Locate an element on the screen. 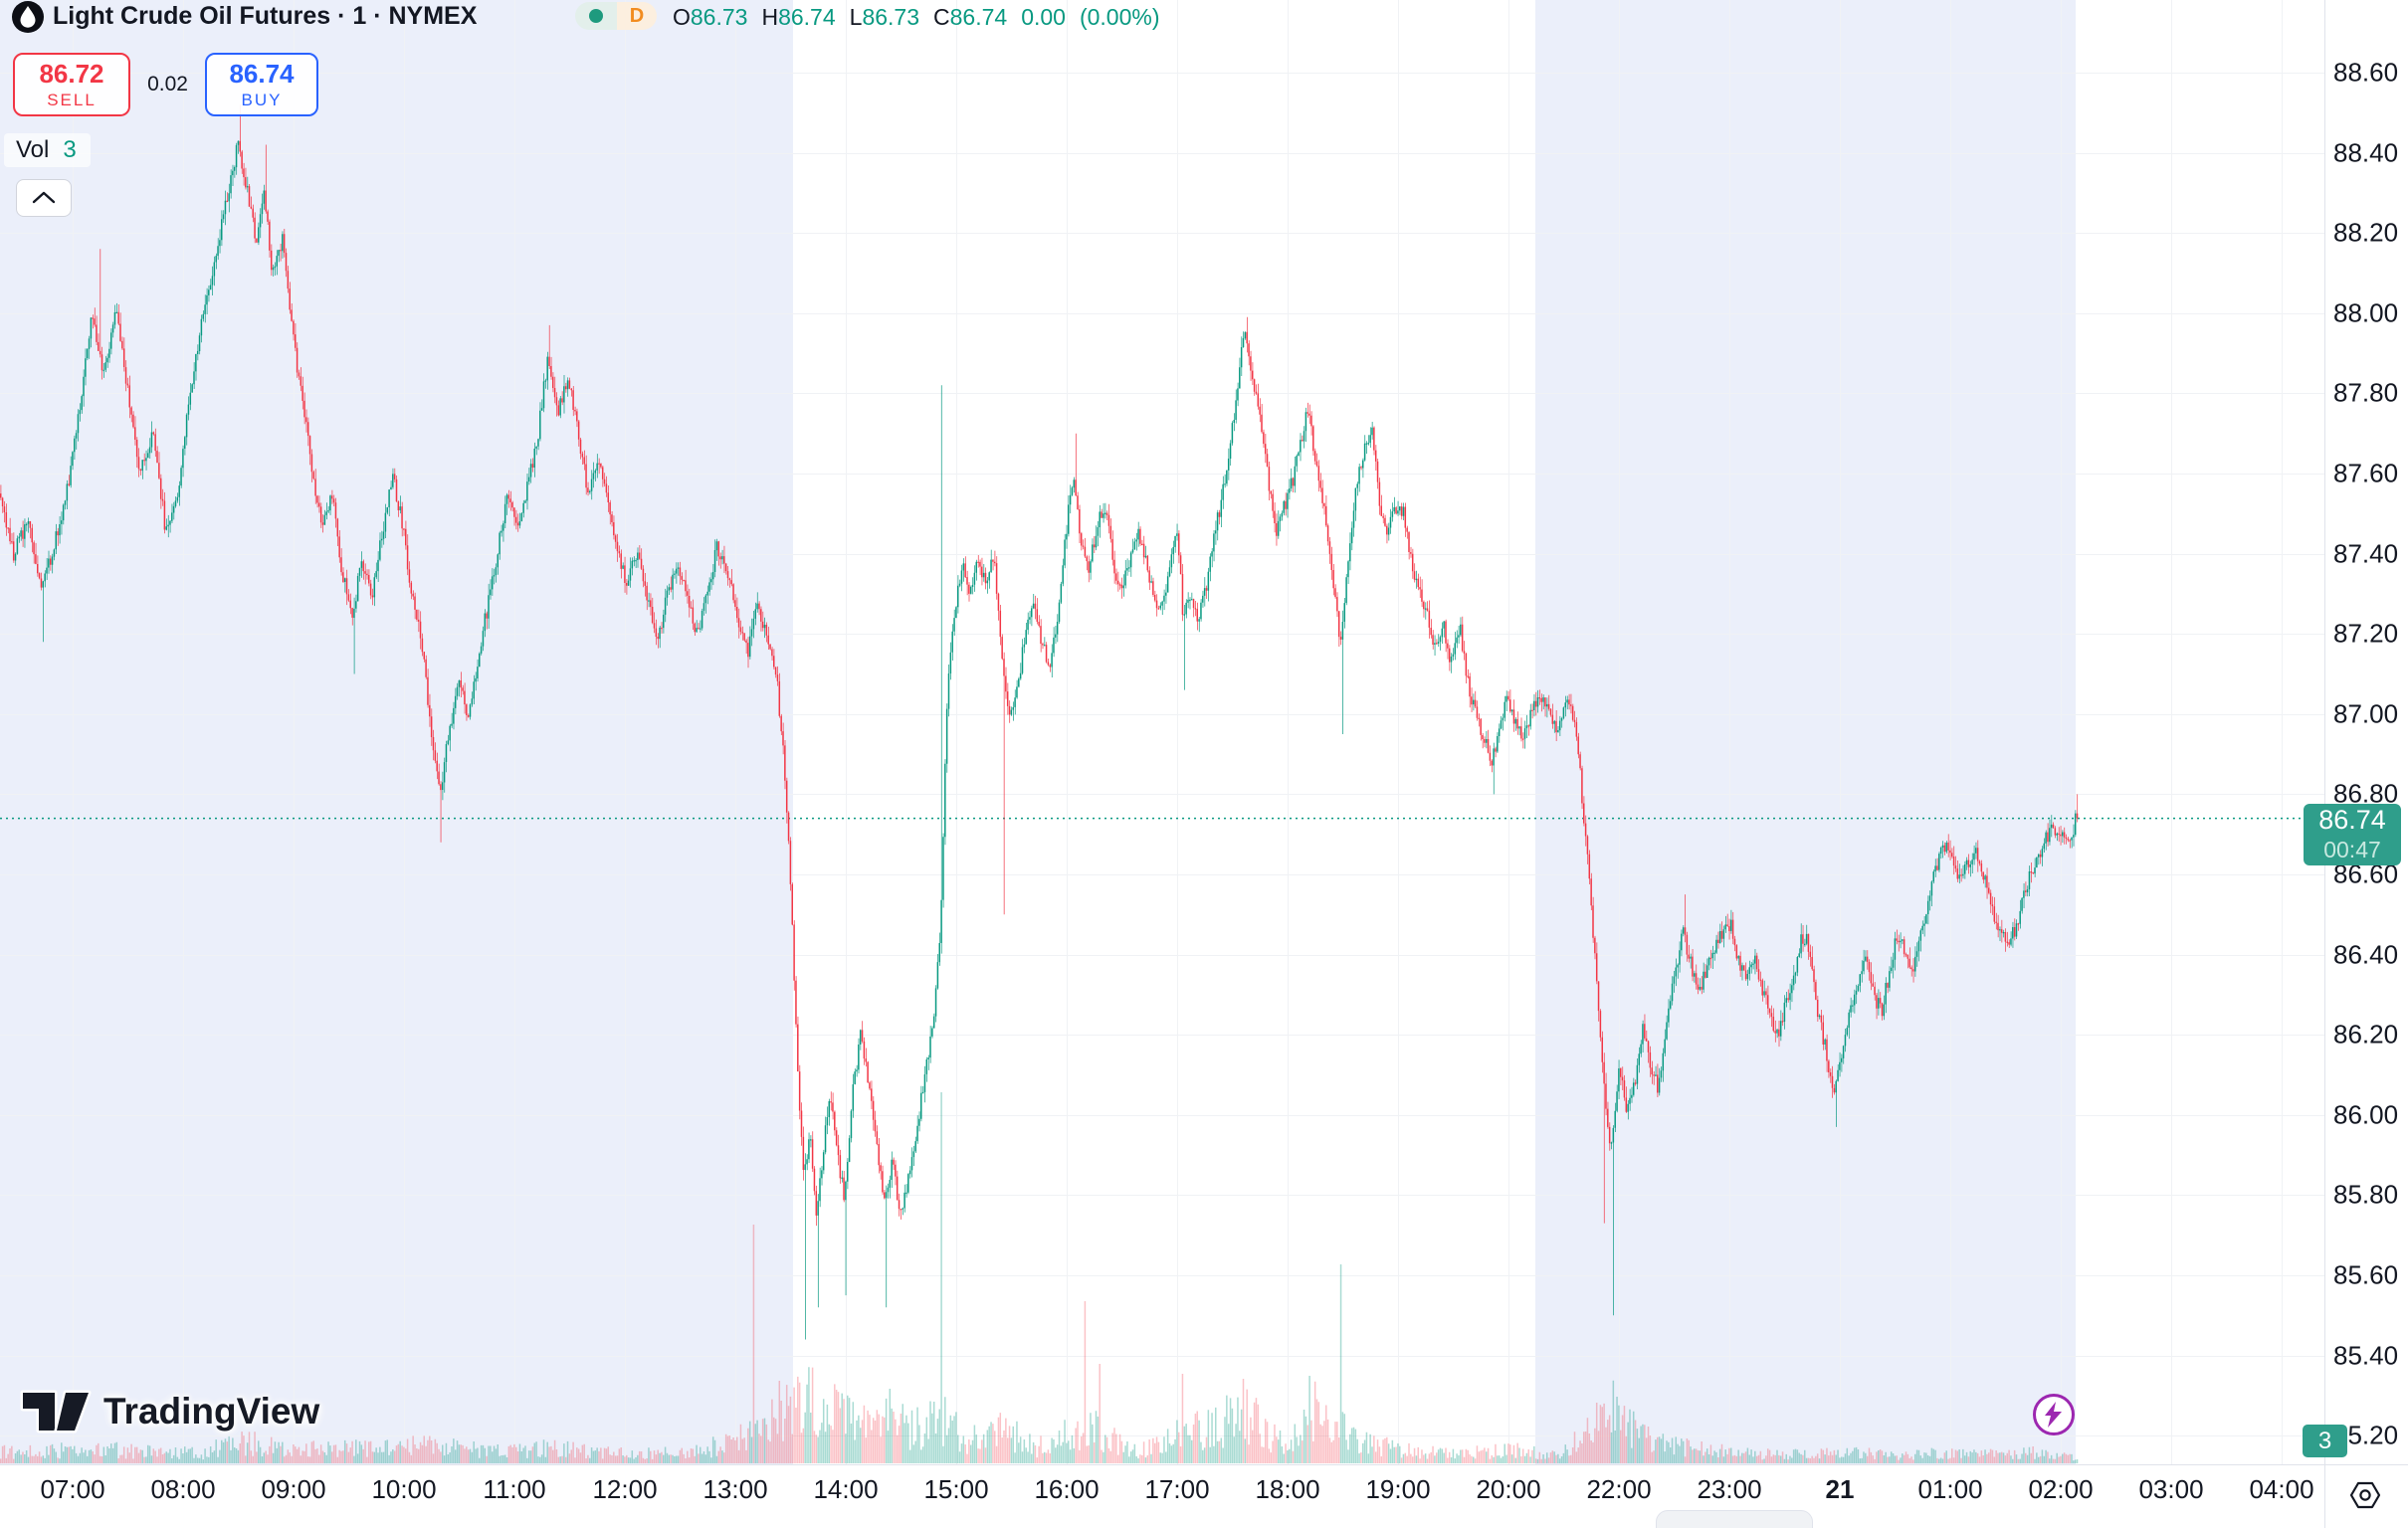 Image resolution: width=2408 pixels, height=1528 pixels. price-axis-label: 86.00 is located at coordinates (2366, 1114).